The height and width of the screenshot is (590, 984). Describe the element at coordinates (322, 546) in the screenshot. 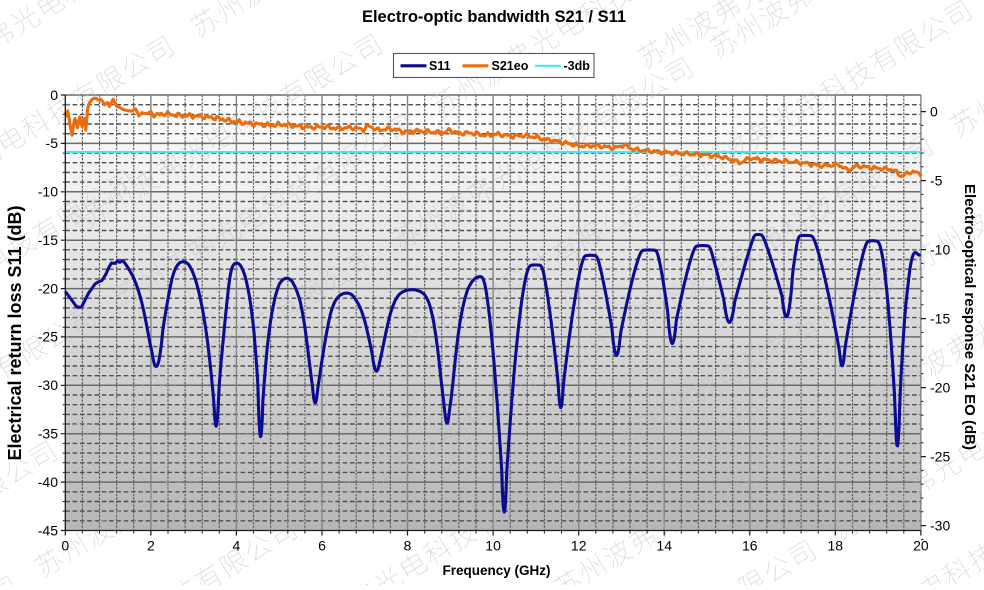

I see `svg-text: 6` at that location.